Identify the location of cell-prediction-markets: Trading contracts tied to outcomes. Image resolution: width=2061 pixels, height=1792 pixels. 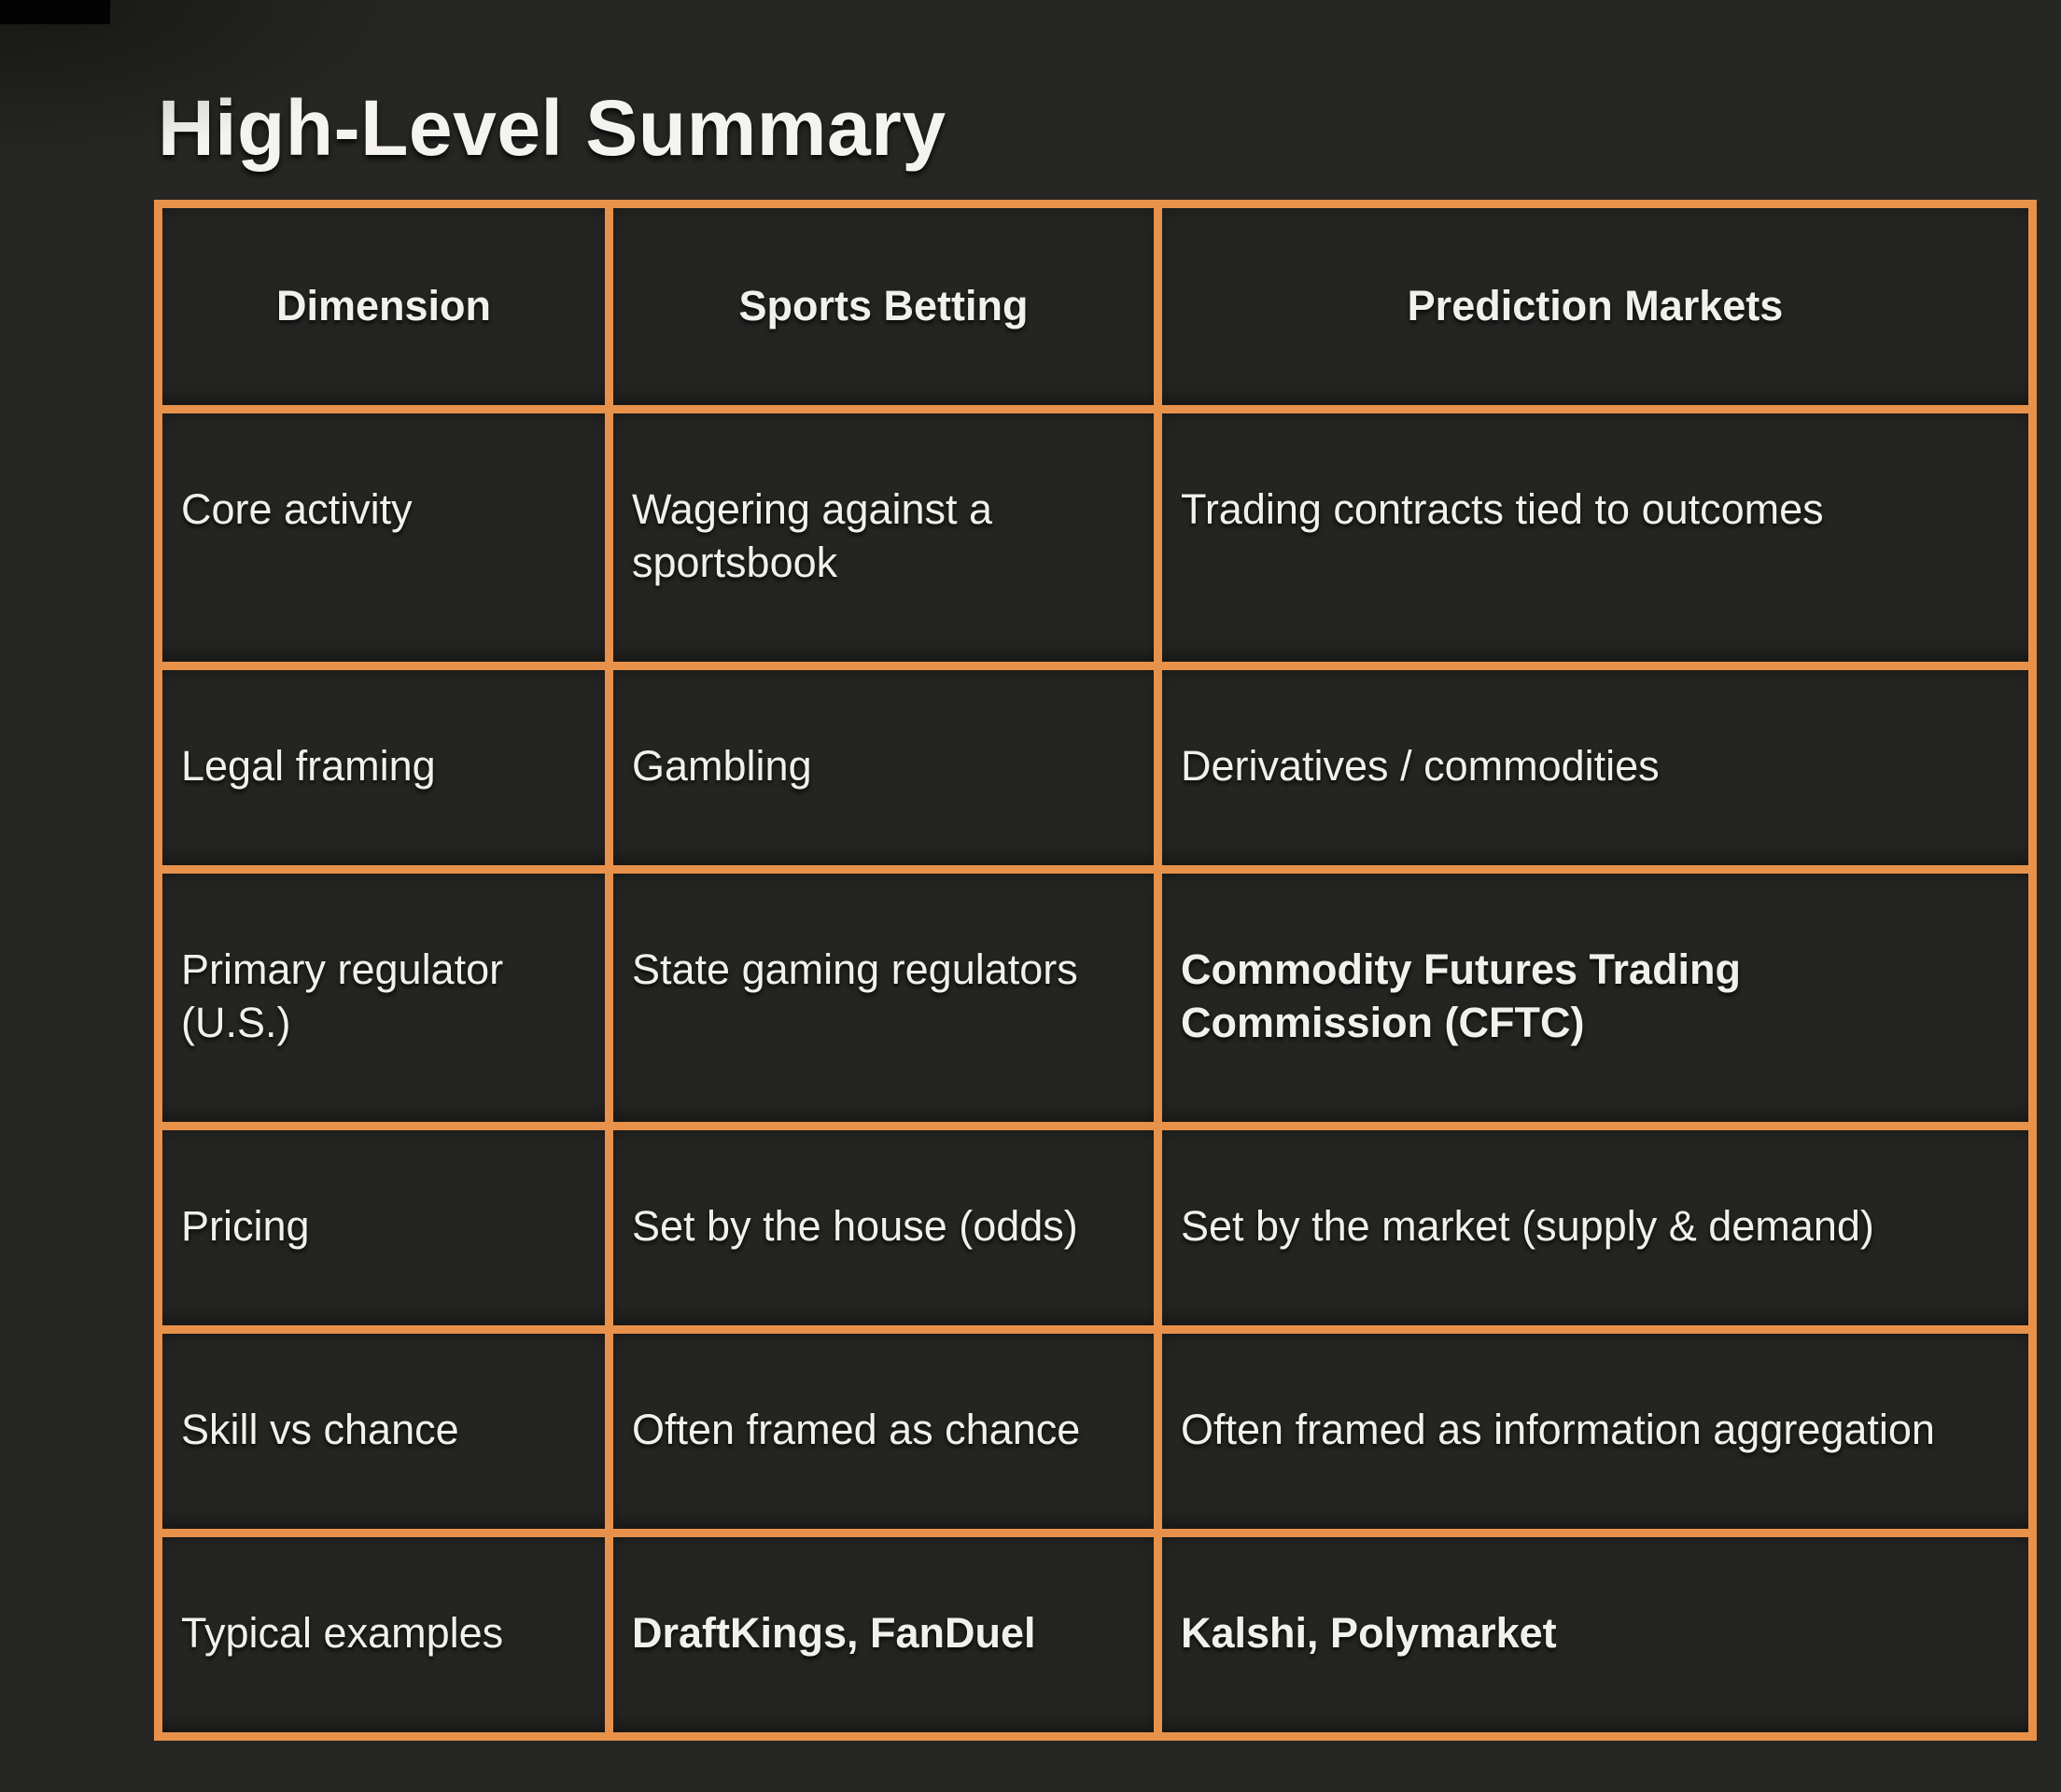
(1595, 537).